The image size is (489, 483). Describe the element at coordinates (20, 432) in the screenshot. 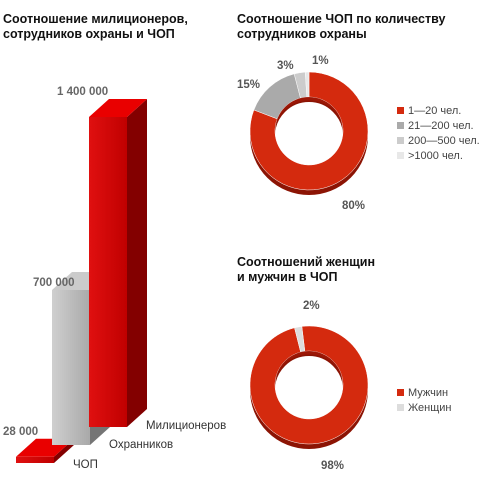

I see `bar-value-label: 28 000` at that location.